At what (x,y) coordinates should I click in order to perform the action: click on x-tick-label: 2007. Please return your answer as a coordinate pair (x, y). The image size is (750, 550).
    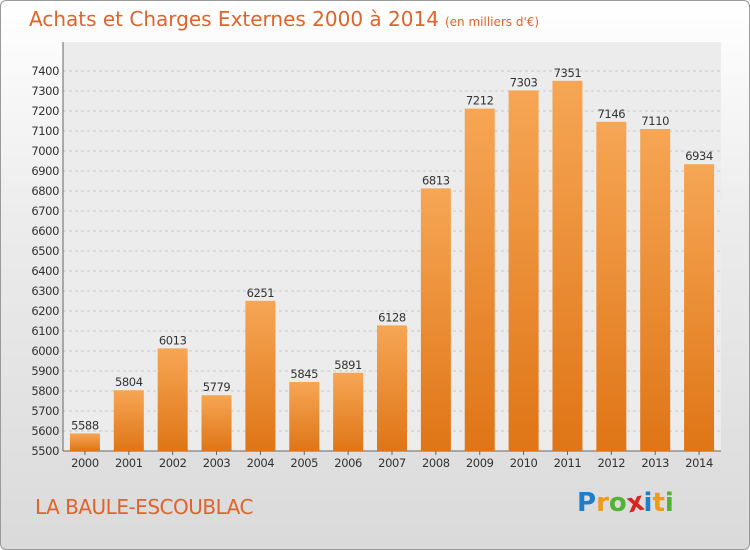
    Looking at the image, I should click on (392, 463).